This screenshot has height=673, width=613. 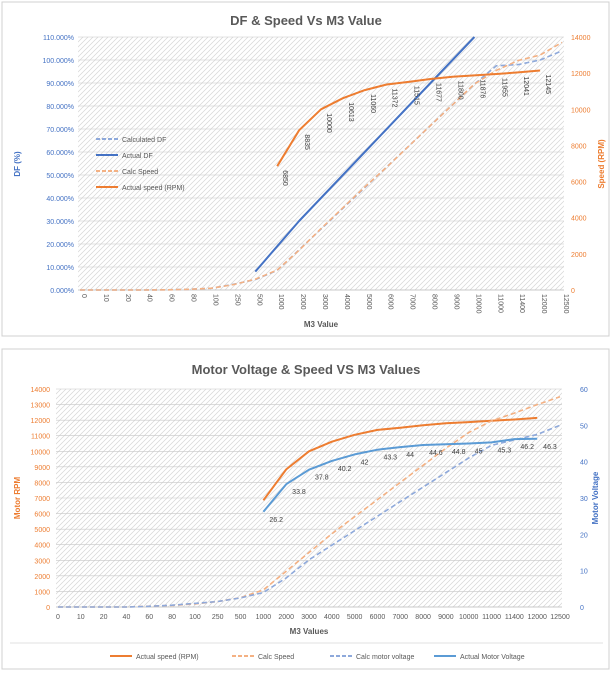 I want to click on data-label: 11677, so click(x=438, y=92).